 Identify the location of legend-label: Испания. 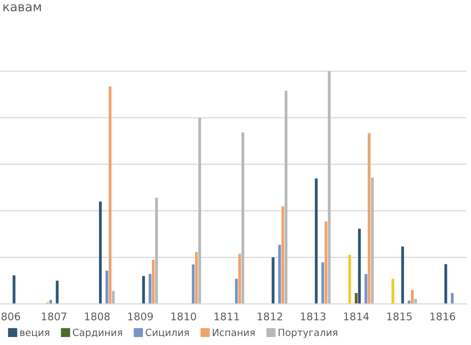
(233, 332).